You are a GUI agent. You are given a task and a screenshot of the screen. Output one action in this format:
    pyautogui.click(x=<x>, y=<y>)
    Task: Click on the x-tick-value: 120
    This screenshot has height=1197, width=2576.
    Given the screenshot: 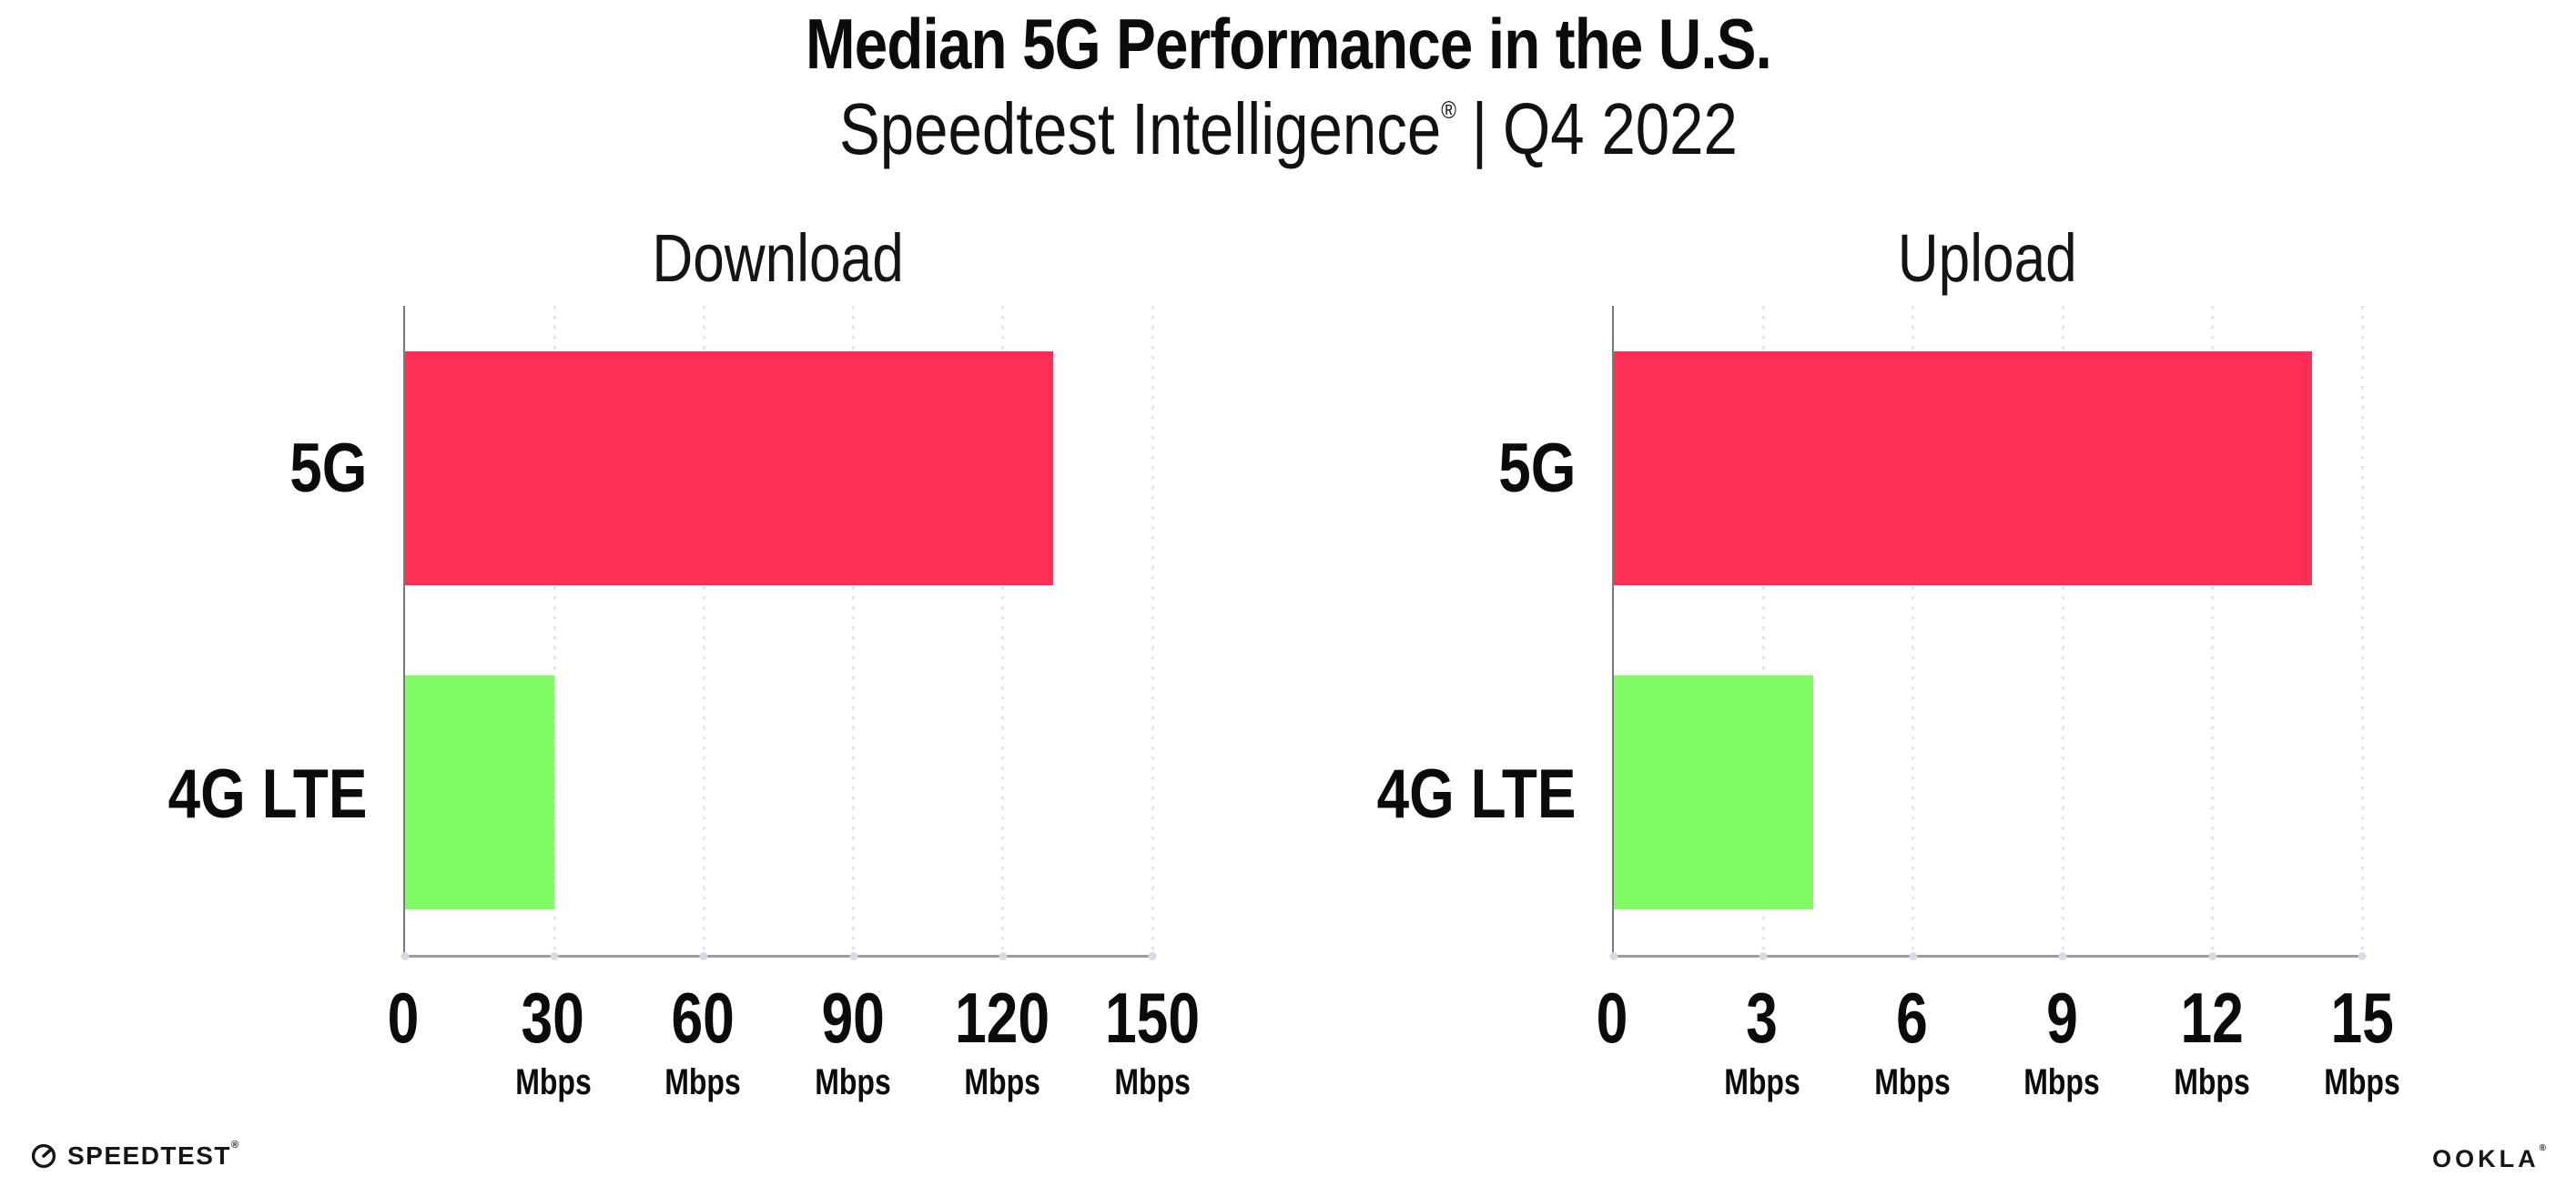 What is the action you would take?
    pyautogui.click(x=1003, y=1018)
    